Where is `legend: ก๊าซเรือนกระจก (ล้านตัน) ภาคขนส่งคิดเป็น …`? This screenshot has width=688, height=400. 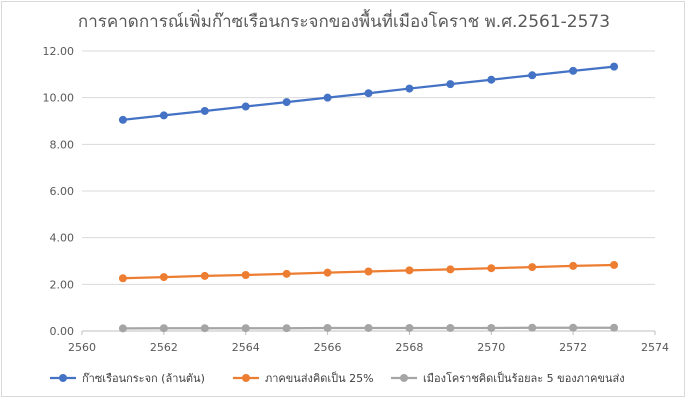 legend: ก๊าซเรือนกระจก (ล้านตัน) ภาคขนส่งคิดเป็น … is located at coordinates (337, 378).